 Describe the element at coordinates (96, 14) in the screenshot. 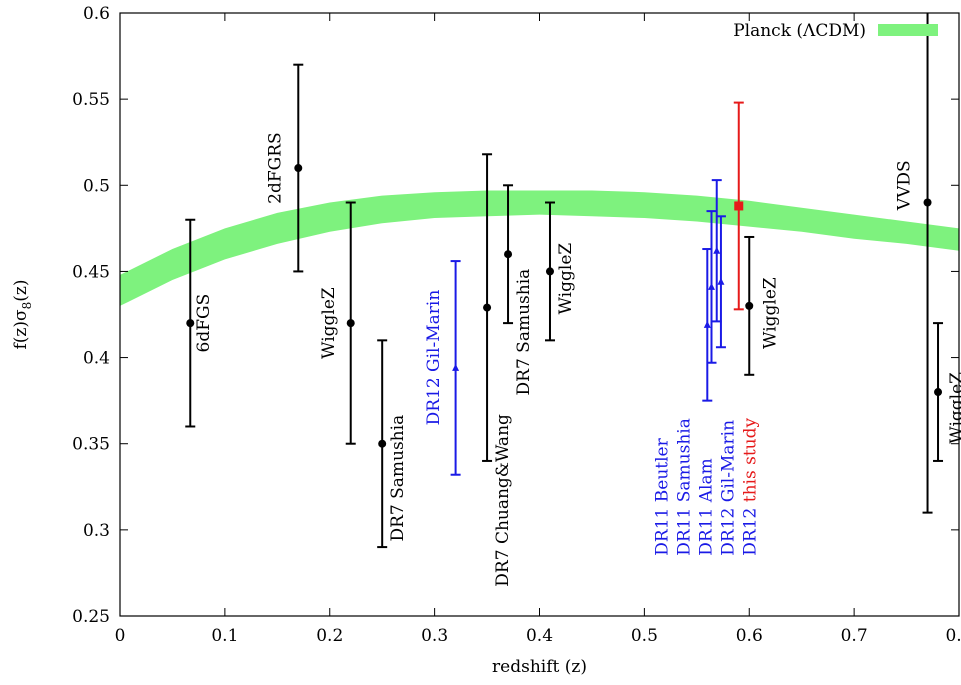

I see `y-tick-label: 0.6` at that location.